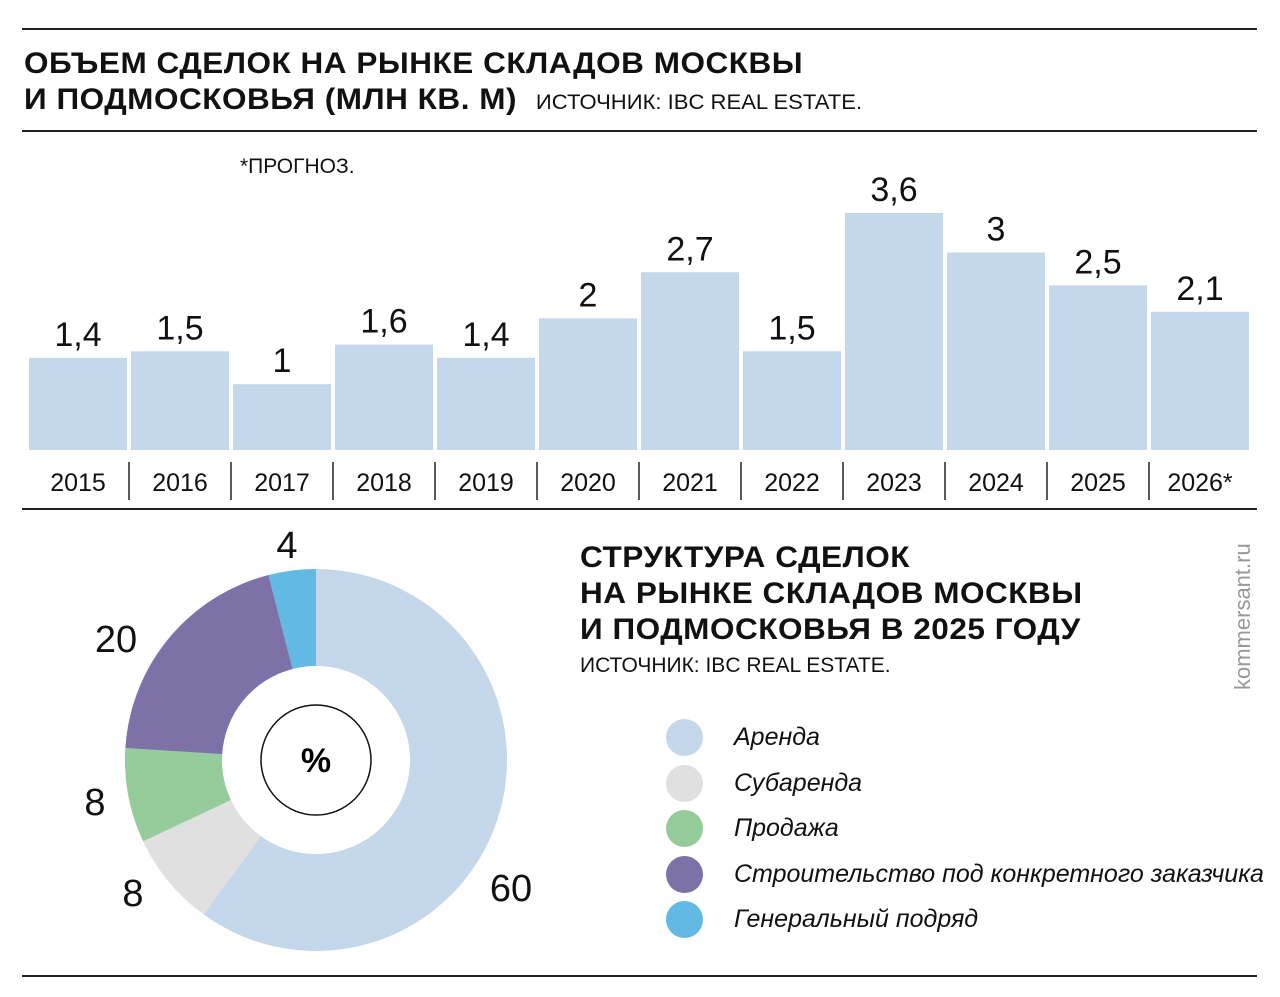  Describe the element at coordinates (282, 417) in the screenshot. I see `bar-2017` at that location.